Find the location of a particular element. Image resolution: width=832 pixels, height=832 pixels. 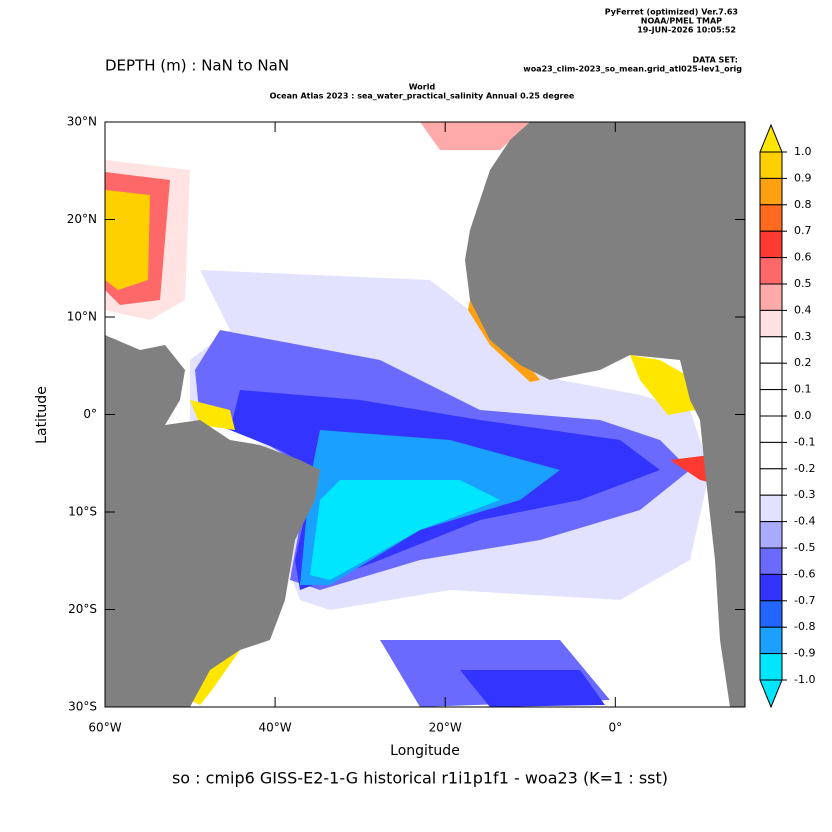

colorbar-label: 0.7 is located at coordinates (803, 230).